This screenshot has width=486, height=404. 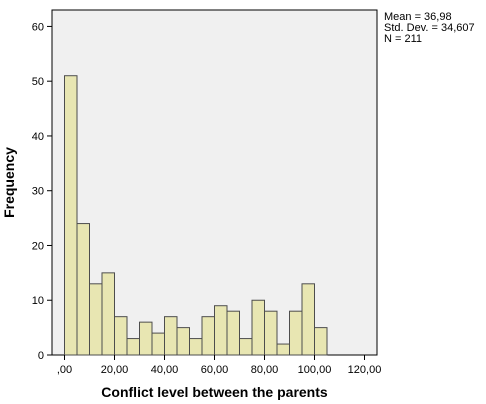 I want to click on x-tick-label: 40,00, so click(x=165, y=370).